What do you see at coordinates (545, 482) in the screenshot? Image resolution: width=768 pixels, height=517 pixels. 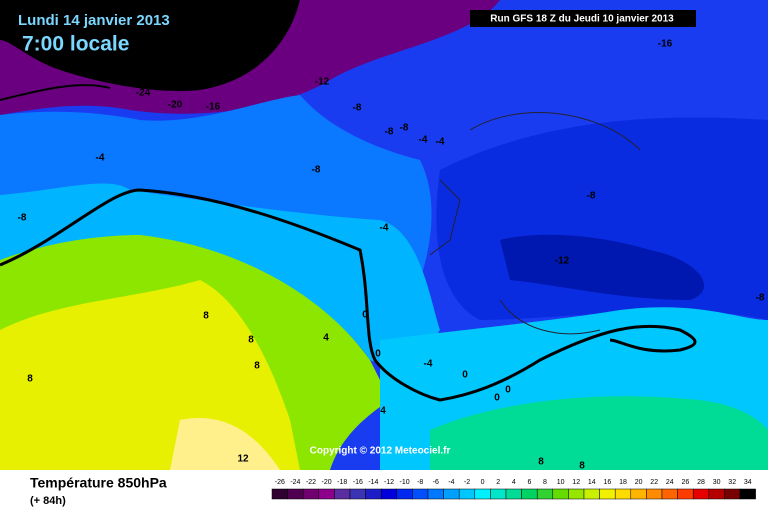 I see `legend-tick-label: 8` at bounding box center [545, 482].